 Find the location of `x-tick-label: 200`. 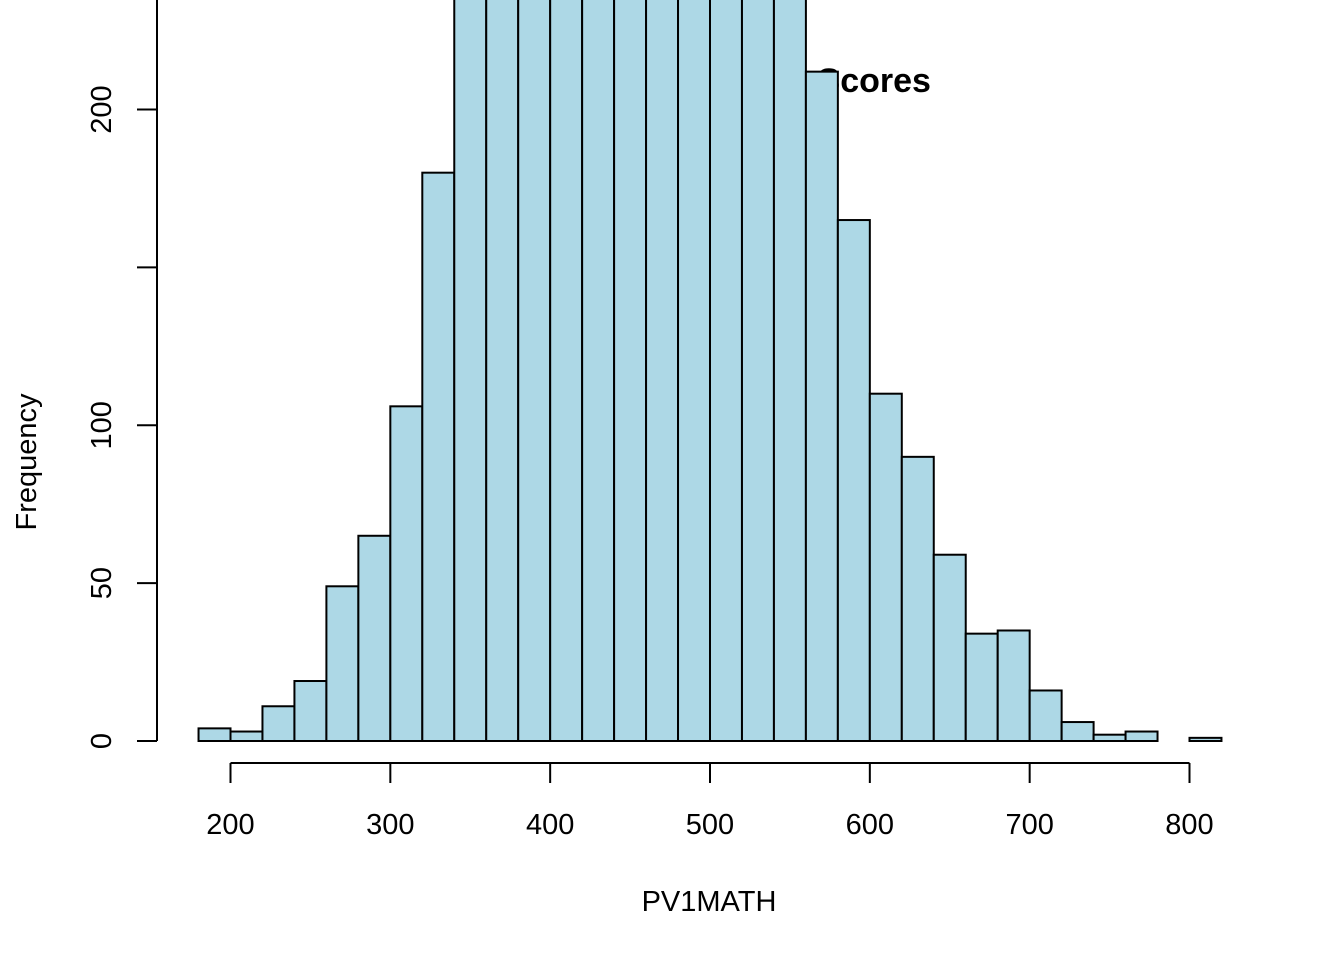

x-tick-label: 200 is located at coordinates (230, 825).